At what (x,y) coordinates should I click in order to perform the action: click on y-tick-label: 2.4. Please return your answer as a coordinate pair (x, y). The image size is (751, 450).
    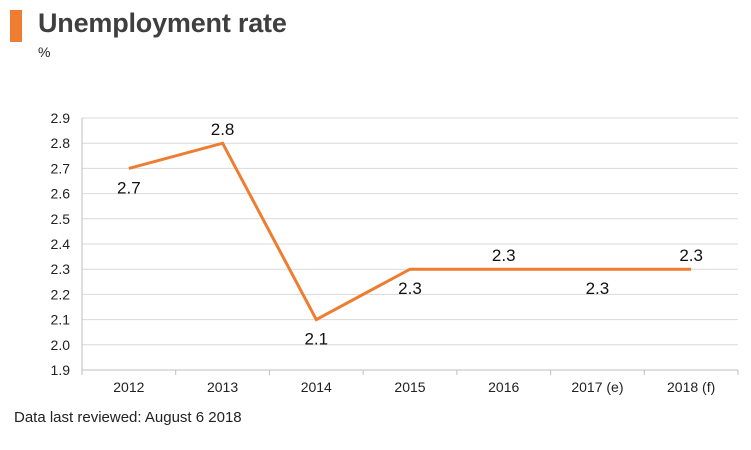
    Looking at the image, I should click on (61, 244).